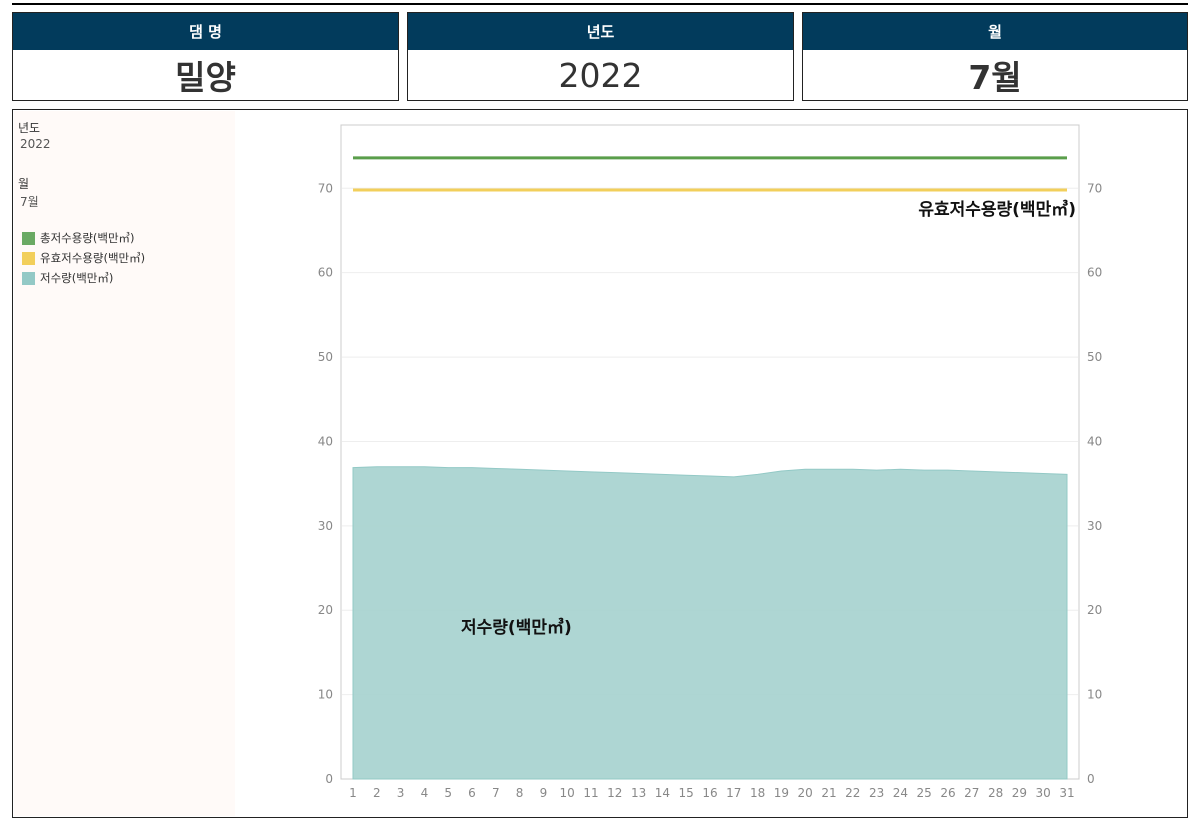 The width and height of the screenshot is (1199, 828). Describe the element at coordinates (876, 793) in the screenshot. I see `x-tick-label: 23` at that location.